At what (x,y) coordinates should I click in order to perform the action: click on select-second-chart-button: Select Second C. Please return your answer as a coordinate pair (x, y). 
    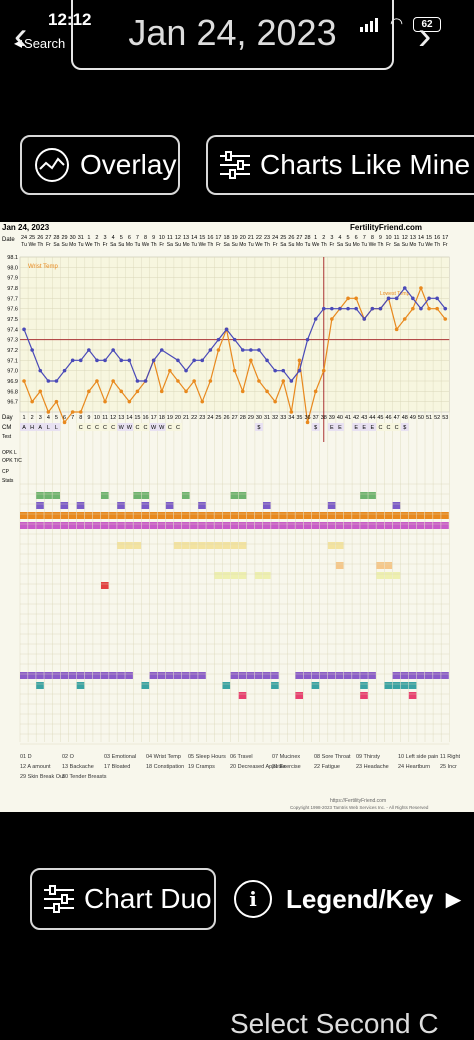
    Looking at the image, I should click on (334, 1023).